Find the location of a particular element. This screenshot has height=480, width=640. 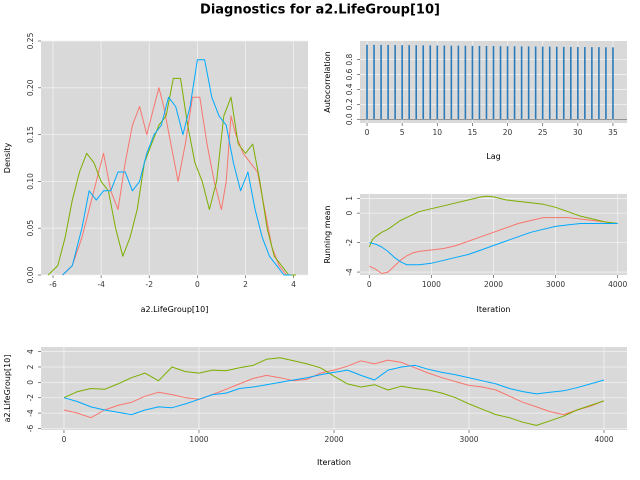

density-x-tick-label: -2 is located at coordinates (150, 284).